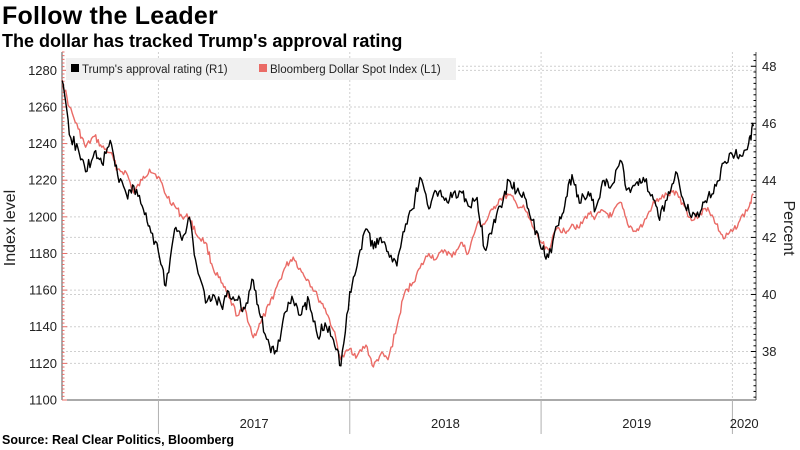 This screenshot has width=800, height=450. Describe the element at coordinates (769, 123) in the screenshot. I see `right-tick-label: 46` at that location.